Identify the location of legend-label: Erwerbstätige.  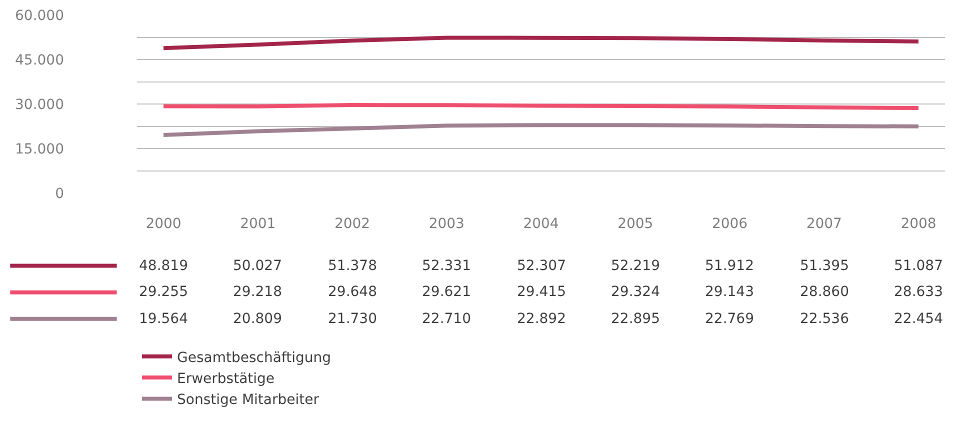
(226, 379).